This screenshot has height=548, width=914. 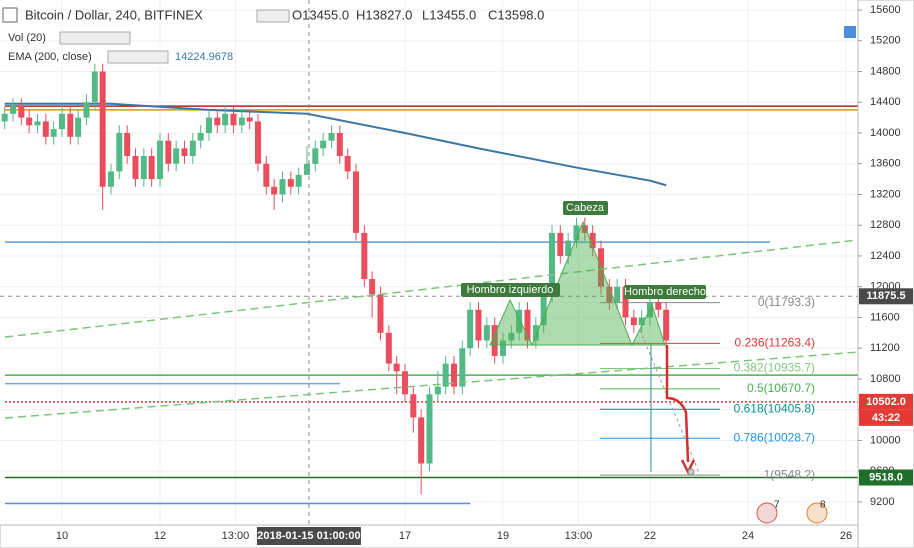 I want to click on price-scale, so click(x=885, y=274).